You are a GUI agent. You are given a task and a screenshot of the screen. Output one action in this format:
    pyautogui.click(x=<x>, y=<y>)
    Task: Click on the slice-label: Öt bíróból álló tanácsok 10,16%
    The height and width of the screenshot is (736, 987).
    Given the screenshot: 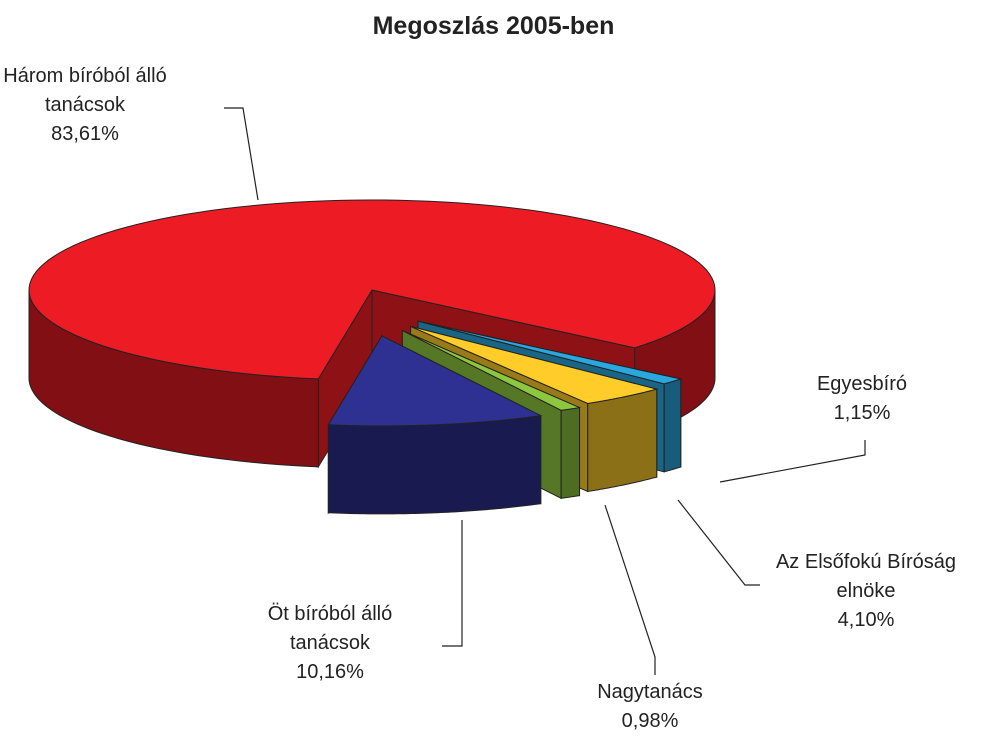 What is the action you would take?
    pyautogui.click(x=330, y=643)
    